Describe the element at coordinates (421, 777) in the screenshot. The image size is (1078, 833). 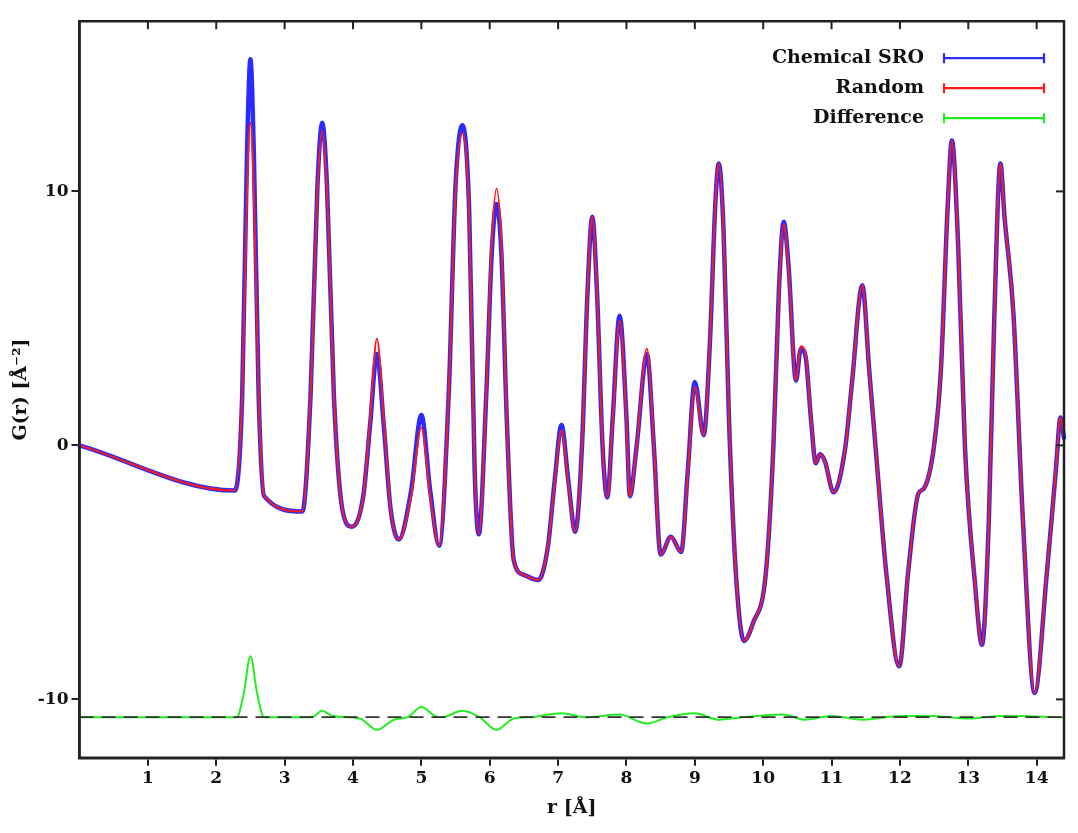
I see `x-tick-label: 5` at that location.